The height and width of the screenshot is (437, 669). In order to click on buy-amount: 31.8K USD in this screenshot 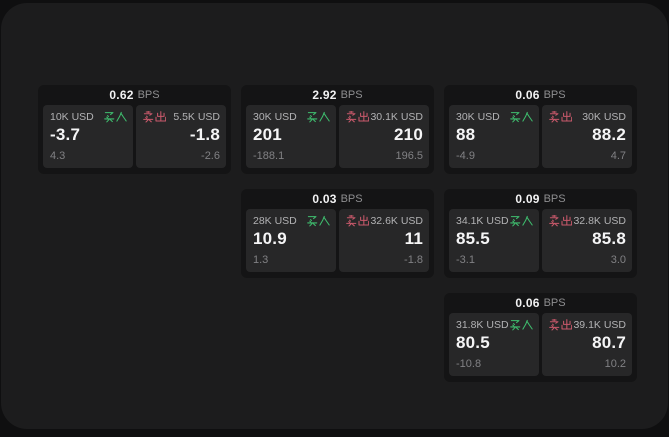, I will do `click(482, 325)`.